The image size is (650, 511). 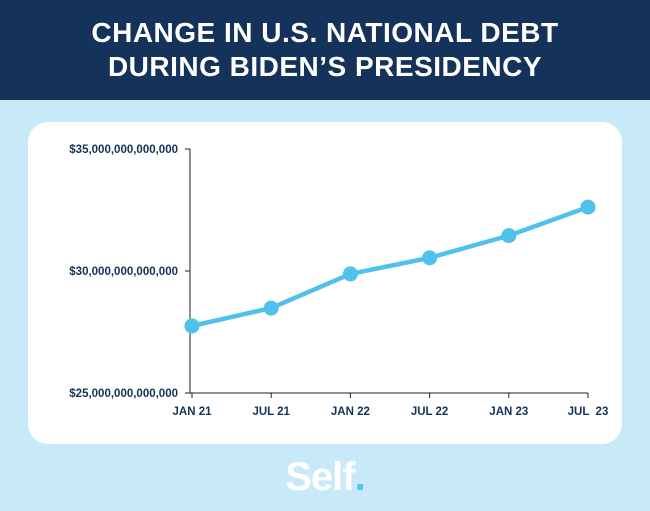 What do you see at coordinates (350, 412) in the screenshot?
I see `x-tick-label: JAN 22` at bounding box center [350, 412].